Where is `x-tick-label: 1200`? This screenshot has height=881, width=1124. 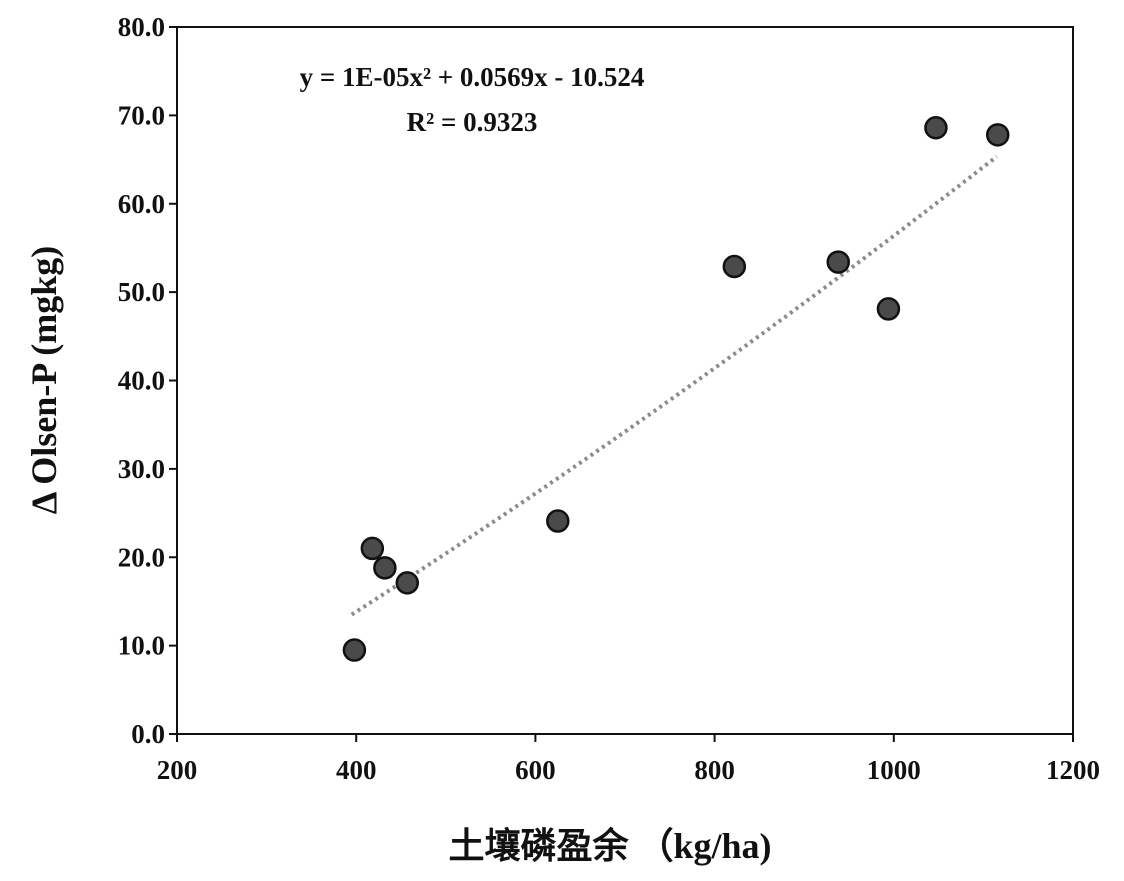
x-tick-label: 1200 is located at coordinates (1073, 770).